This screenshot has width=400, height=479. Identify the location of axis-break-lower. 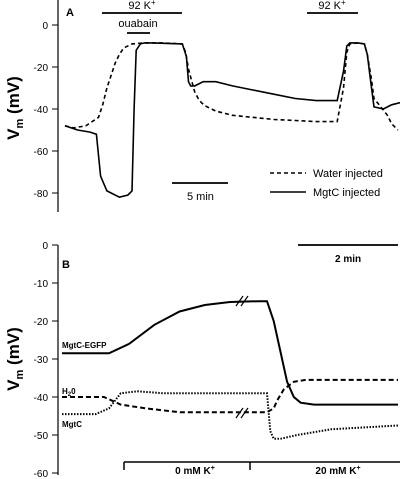
(242, 413).